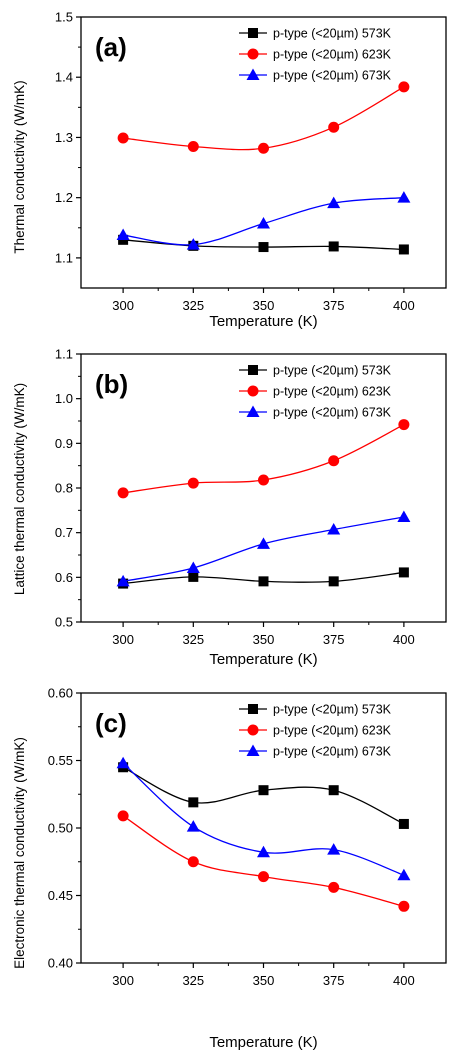  I want to click on panel-label: (a), so click(111, 47).